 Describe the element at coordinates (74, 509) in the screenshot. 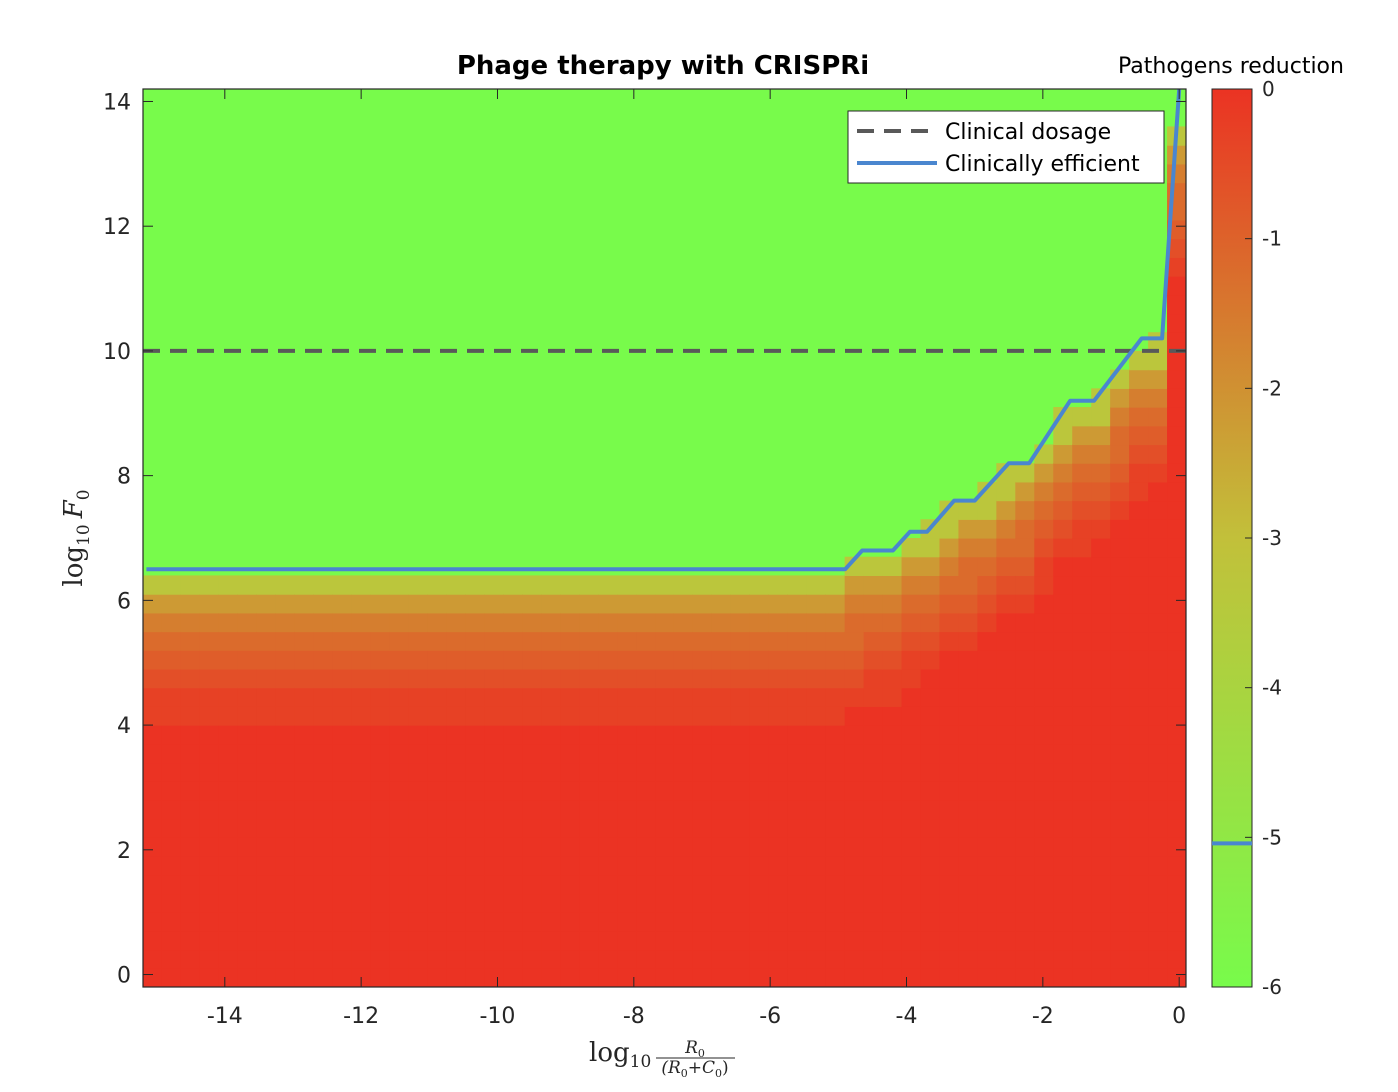

I see `y-axis-label-var: F` at that location.